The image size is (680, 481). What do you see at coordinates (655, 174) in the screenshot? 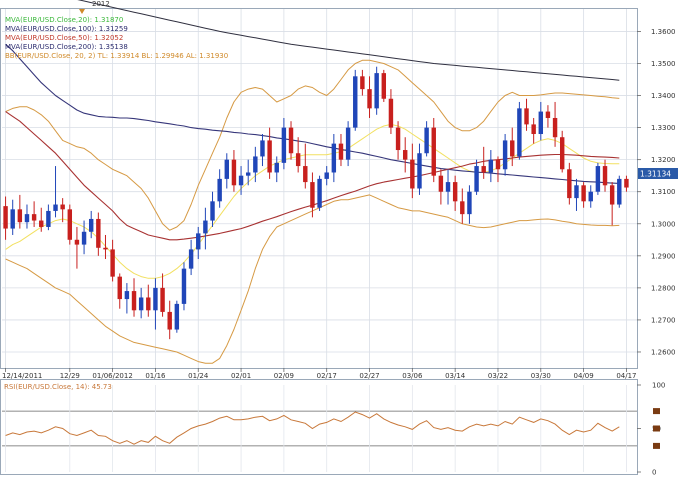
I see `price-label: 1.31134` at bounding box center [655, 174].